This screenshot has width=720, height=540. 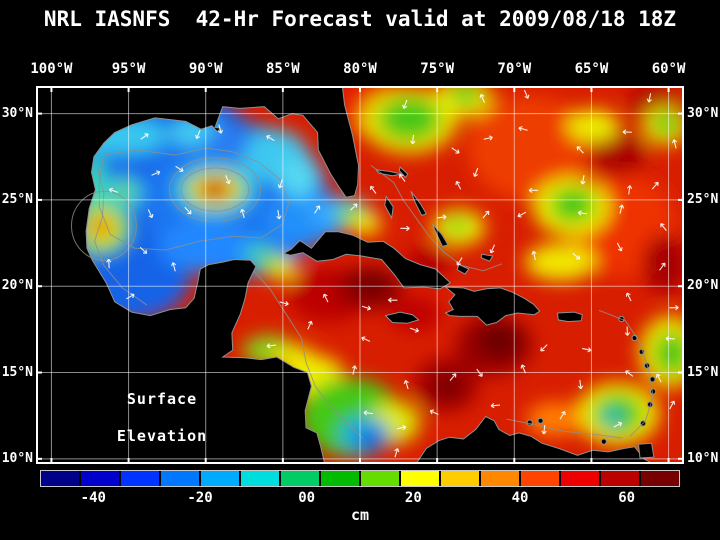 What do you see at coordinates (282, 69) in the screenshot?
I see `lon-tick-label: 85°W` at bounding box center [282, 69].